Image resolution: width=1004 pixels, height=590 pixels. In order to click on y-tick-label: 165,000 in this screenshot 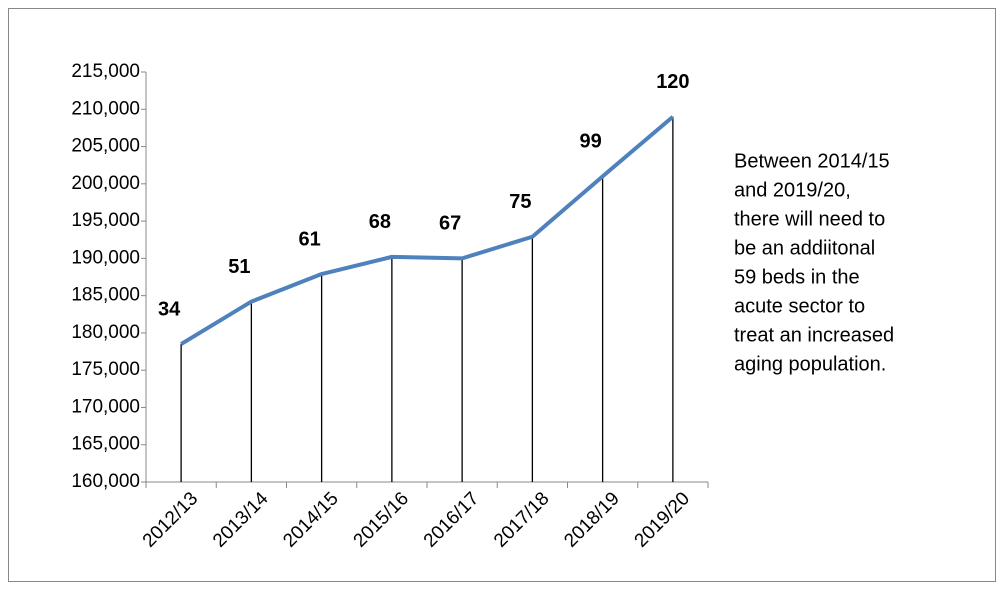, I will do `click(105, 444)`.